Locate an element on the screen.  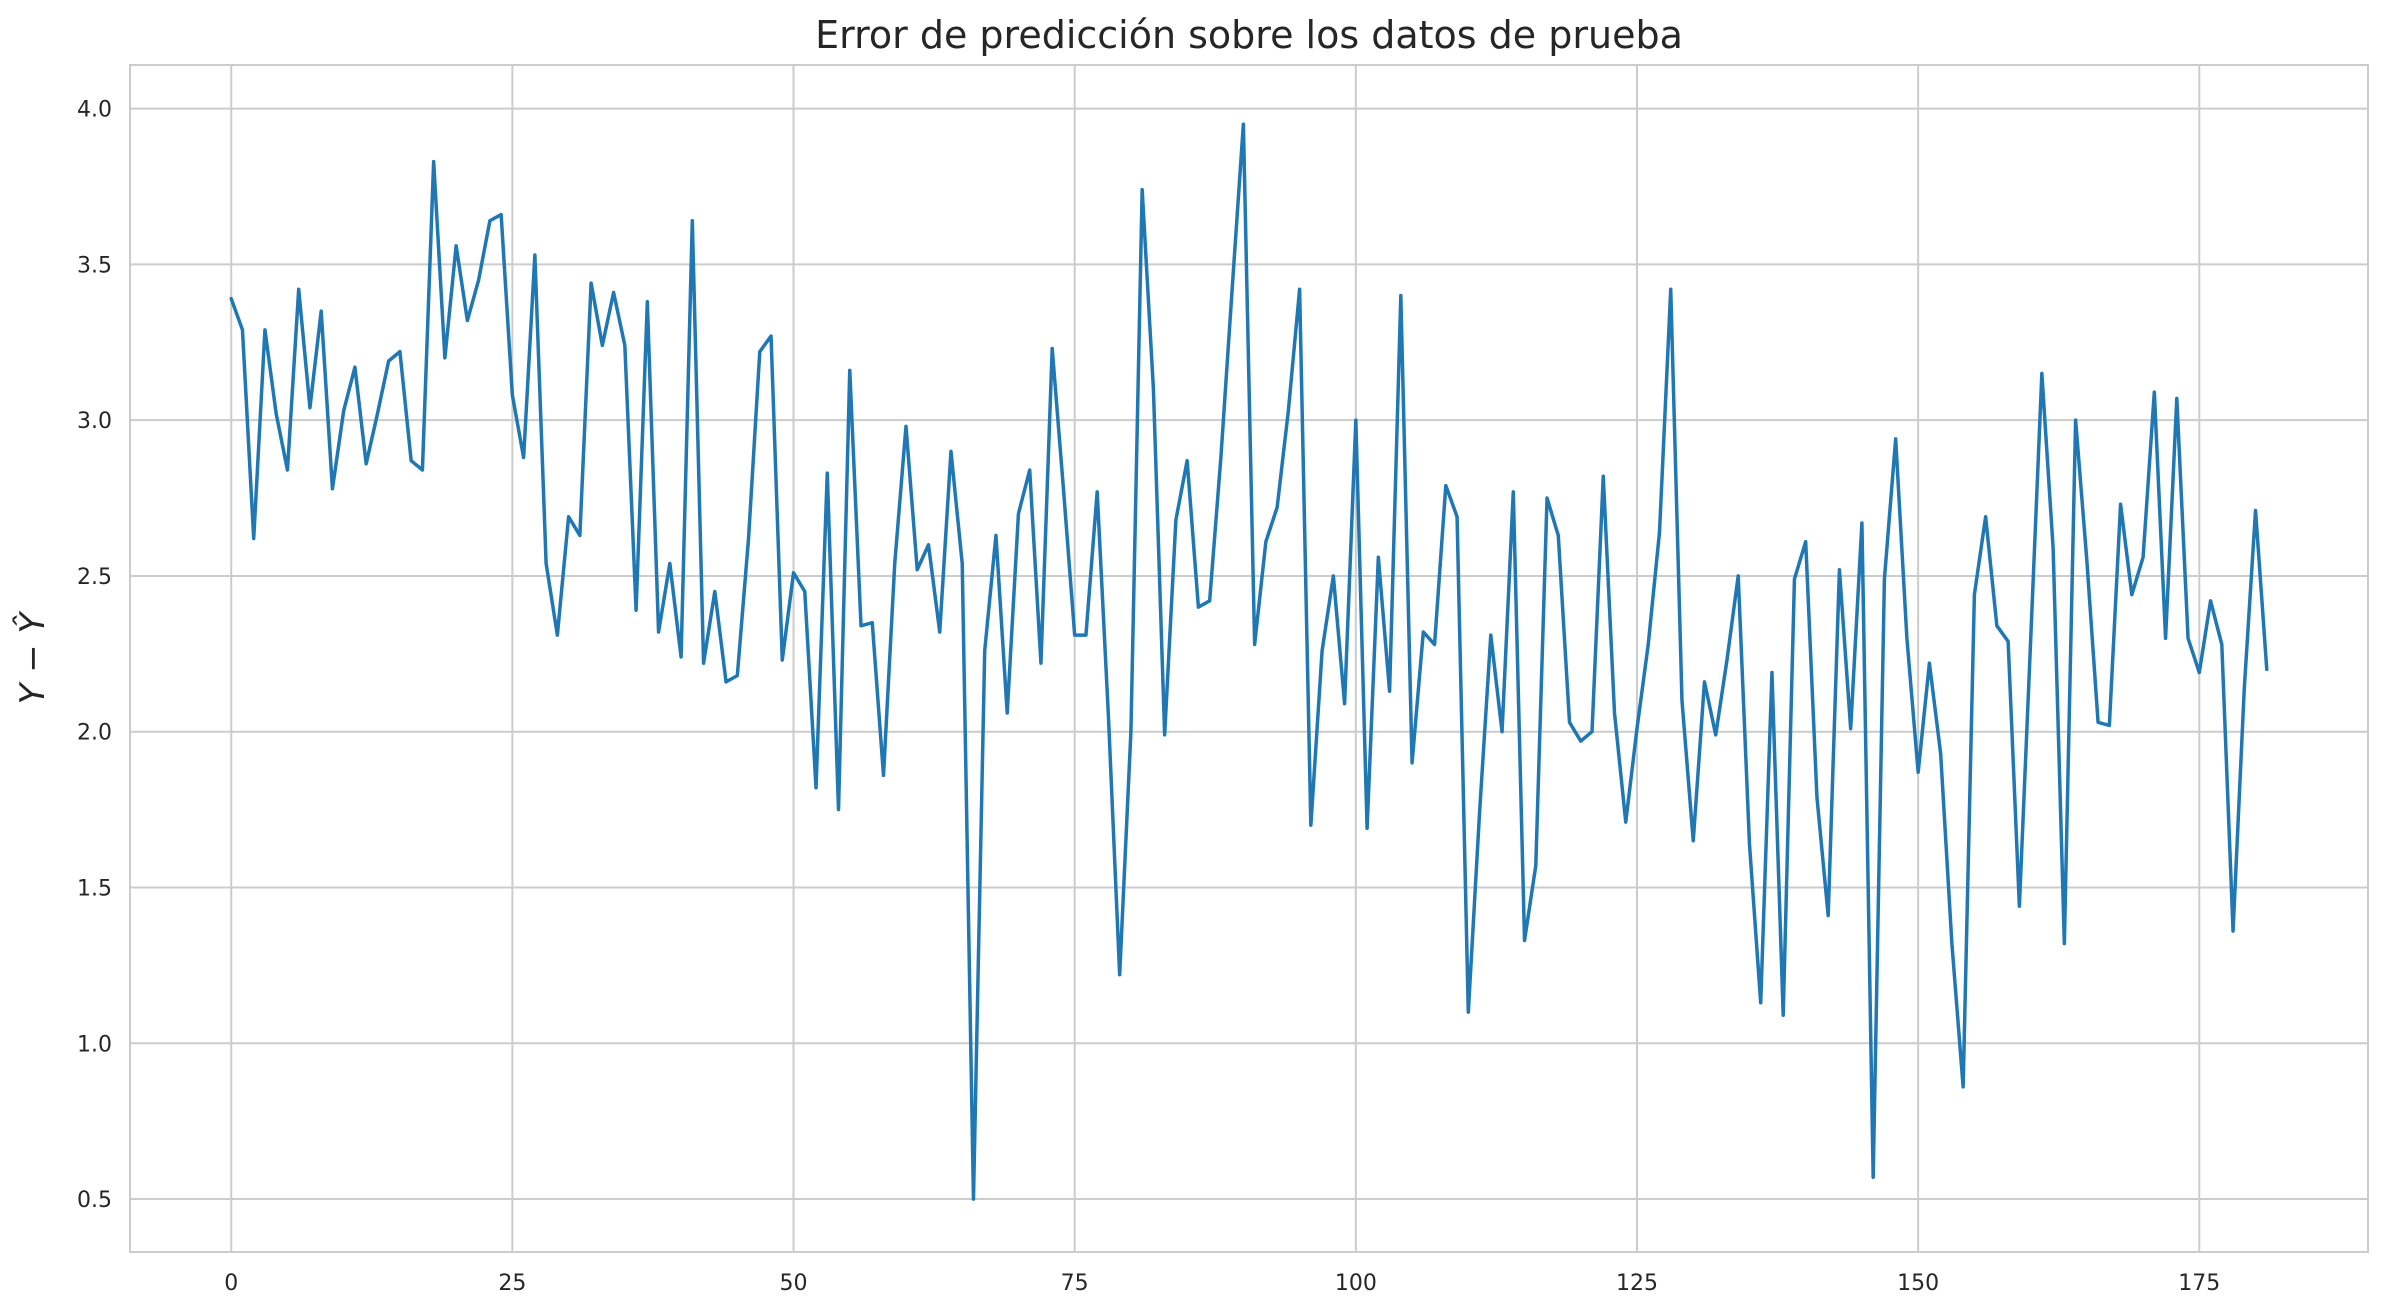
x-tick-label: 50 is located at coordinates (794, 1283).